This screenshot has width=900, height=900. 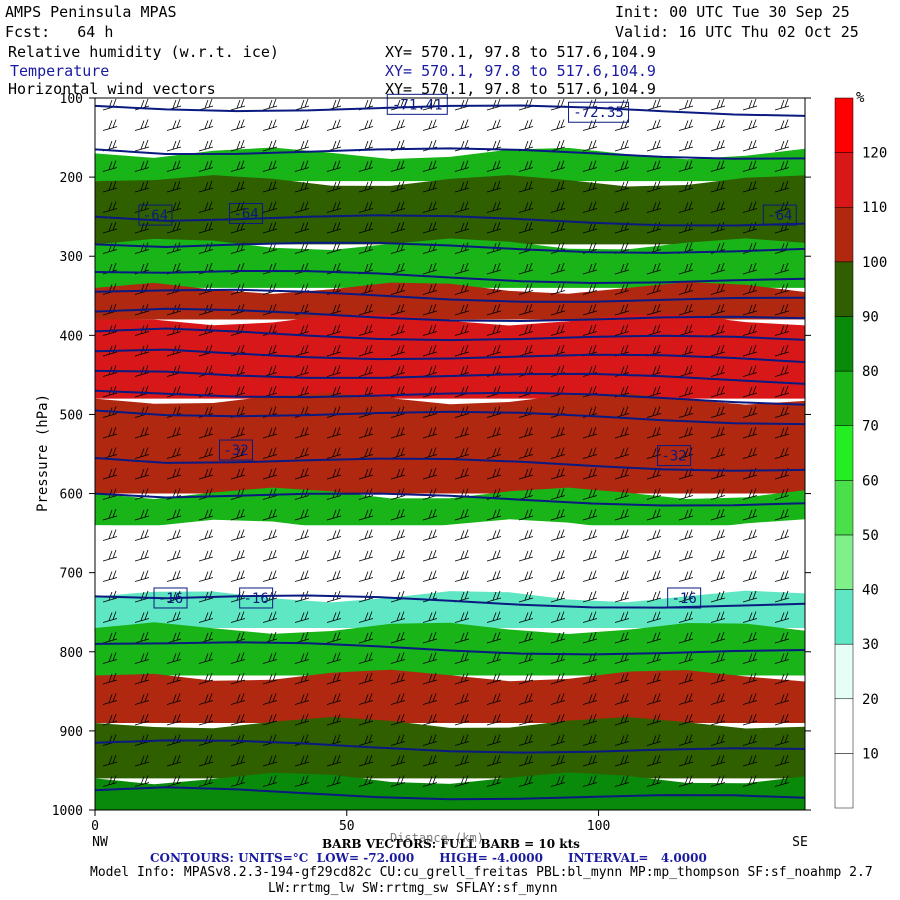 What do you see at coordinates (860, 98) in the screenshot?
I see `colorbar-unit: %` at bounding box center [860, 98].